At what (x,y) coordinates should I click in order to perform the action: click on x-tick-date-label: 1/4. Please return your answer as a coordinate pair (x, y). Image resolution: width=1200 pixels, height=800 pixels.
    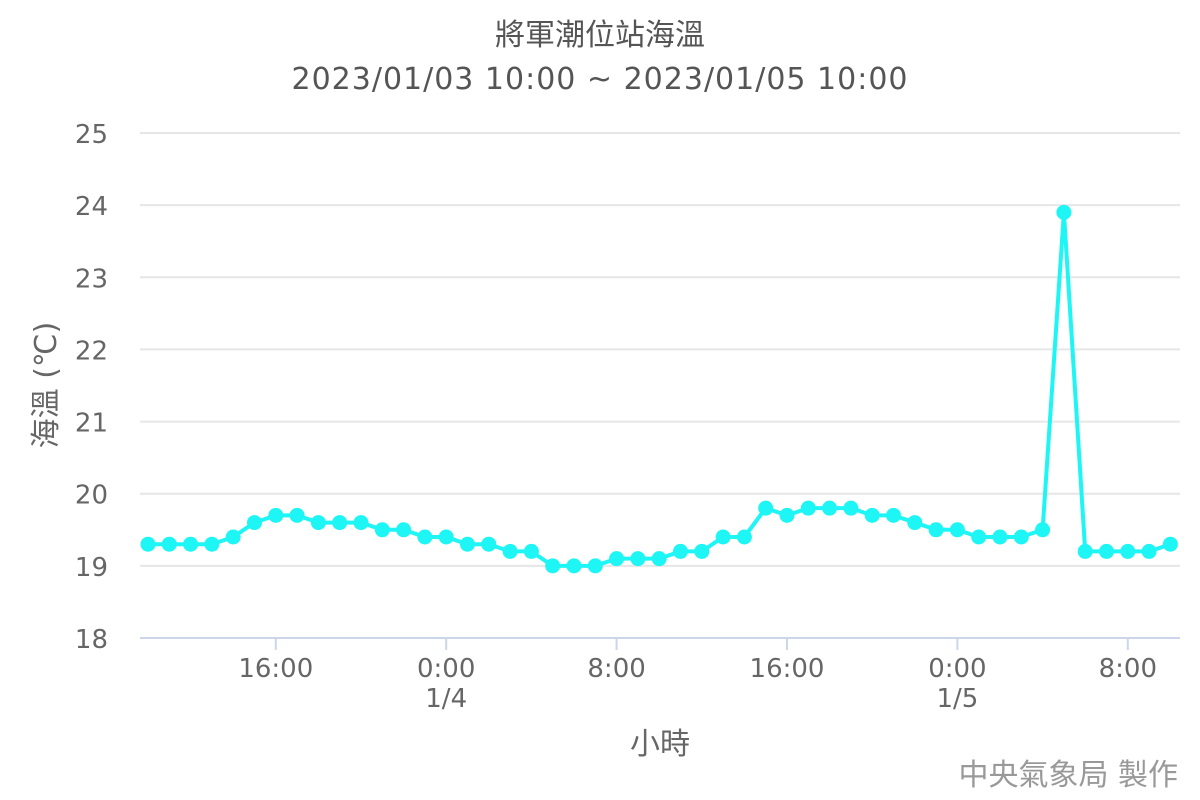
    Looking at the image, I should click on (446, 699).